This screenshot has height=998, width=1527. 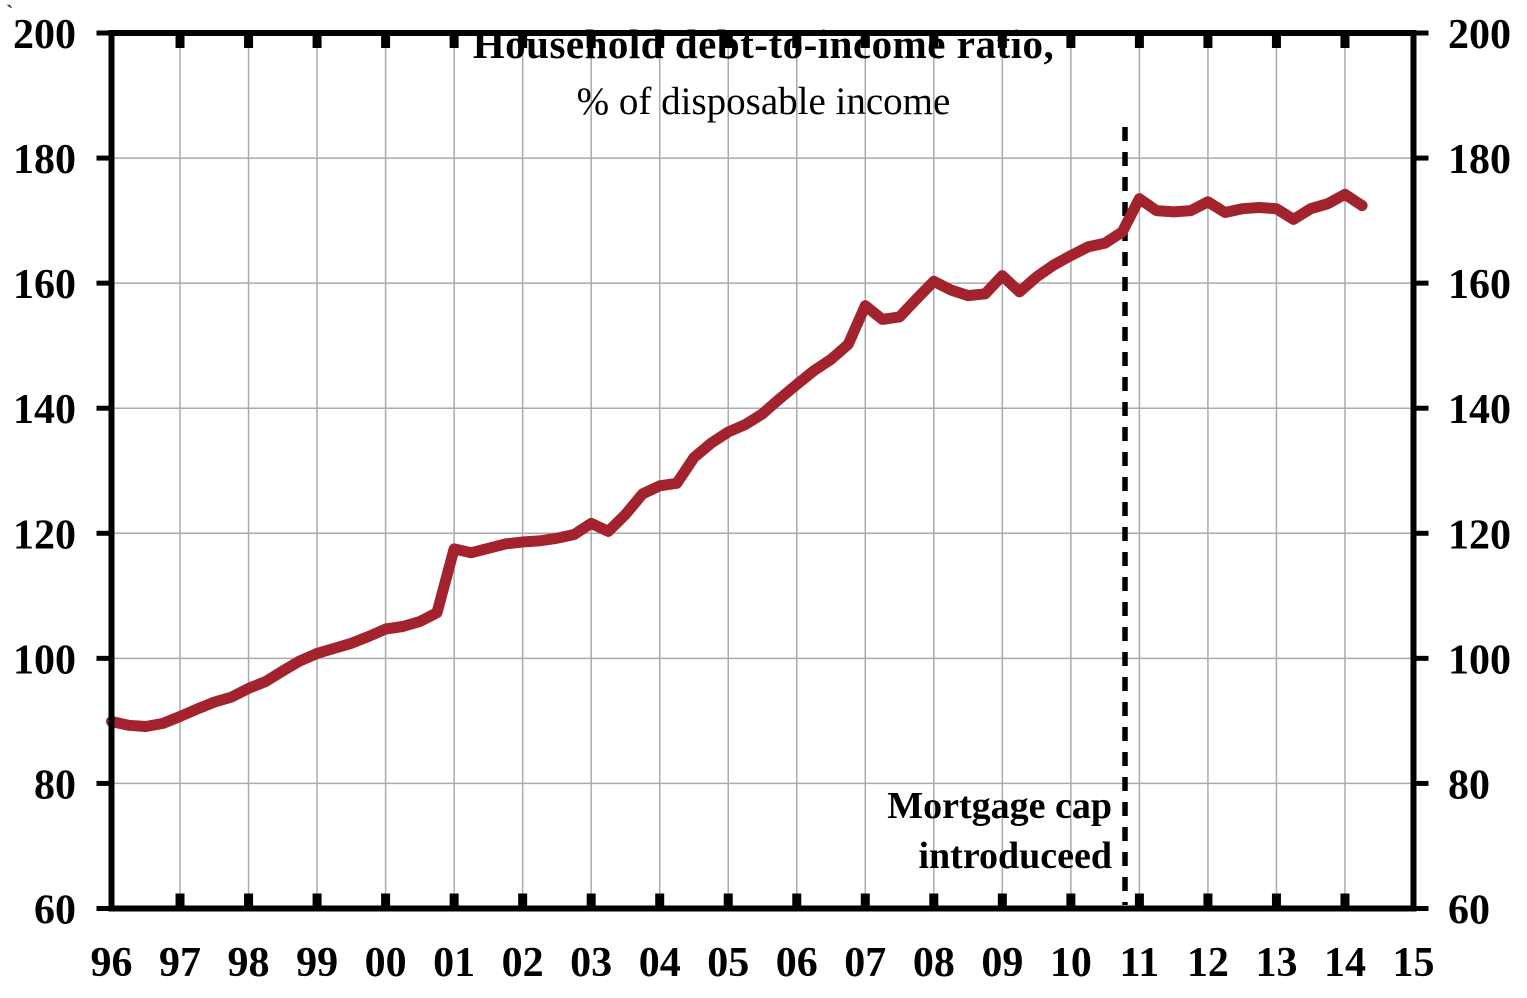 I want to click on svg-text: 00, so click(x=386, y=963).